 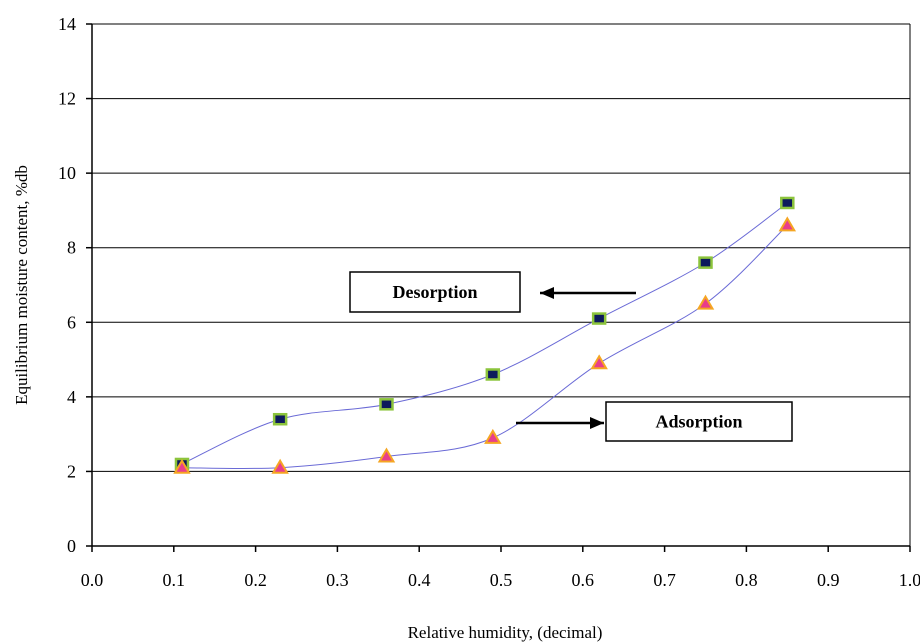 I want to click on desorption-label: Desorption, so click(x=435, y=292).